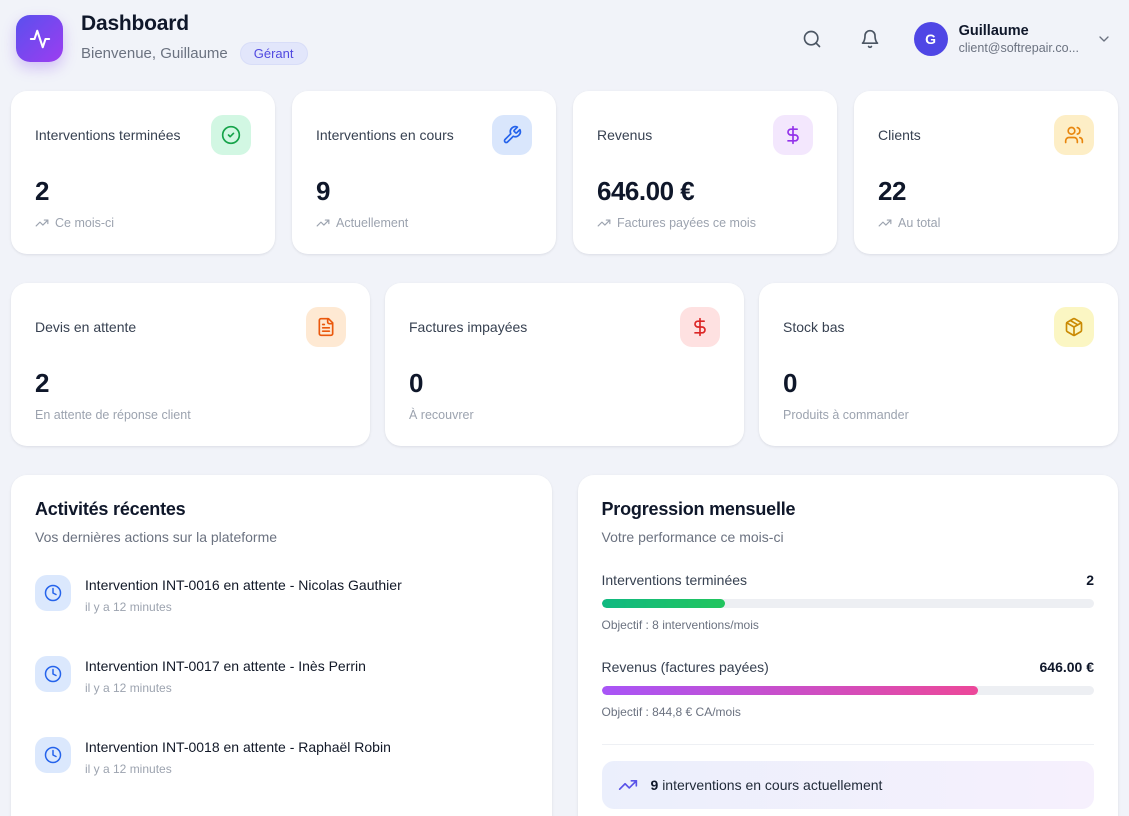  What do you see at coordinates (108, 135) in the screenshot?
I see `stat-title: Interventions terminées` at bounding box center [108, 135].